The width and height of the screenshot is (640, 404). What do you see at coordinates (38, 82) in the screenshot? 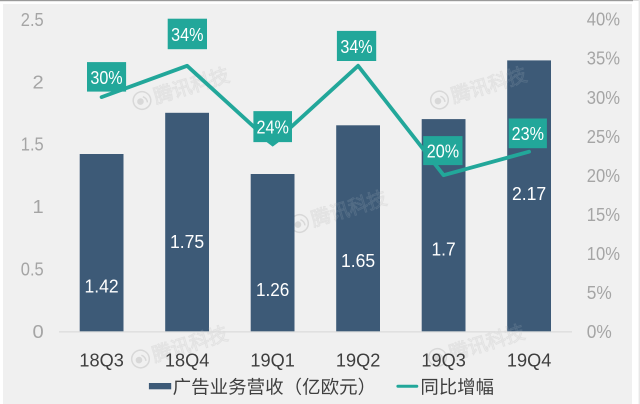
I see `svg-text: 2` at bounding box center [38, 82].